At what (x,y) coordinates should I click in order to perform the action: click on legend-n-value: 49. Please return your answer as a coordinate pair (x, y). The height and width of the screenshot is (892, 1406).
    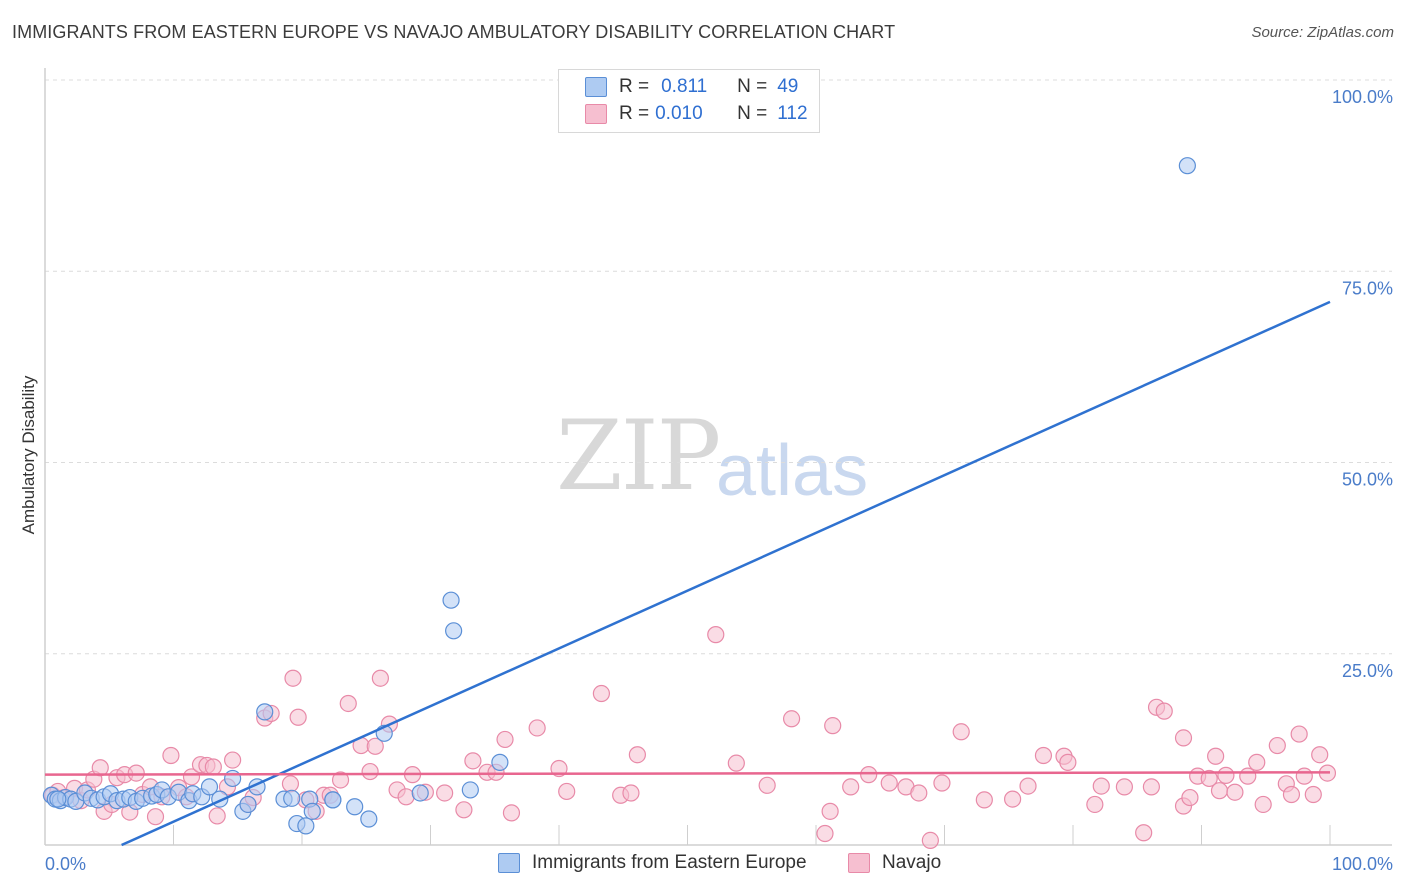
    Looking at the image, I should click on (788, 86).